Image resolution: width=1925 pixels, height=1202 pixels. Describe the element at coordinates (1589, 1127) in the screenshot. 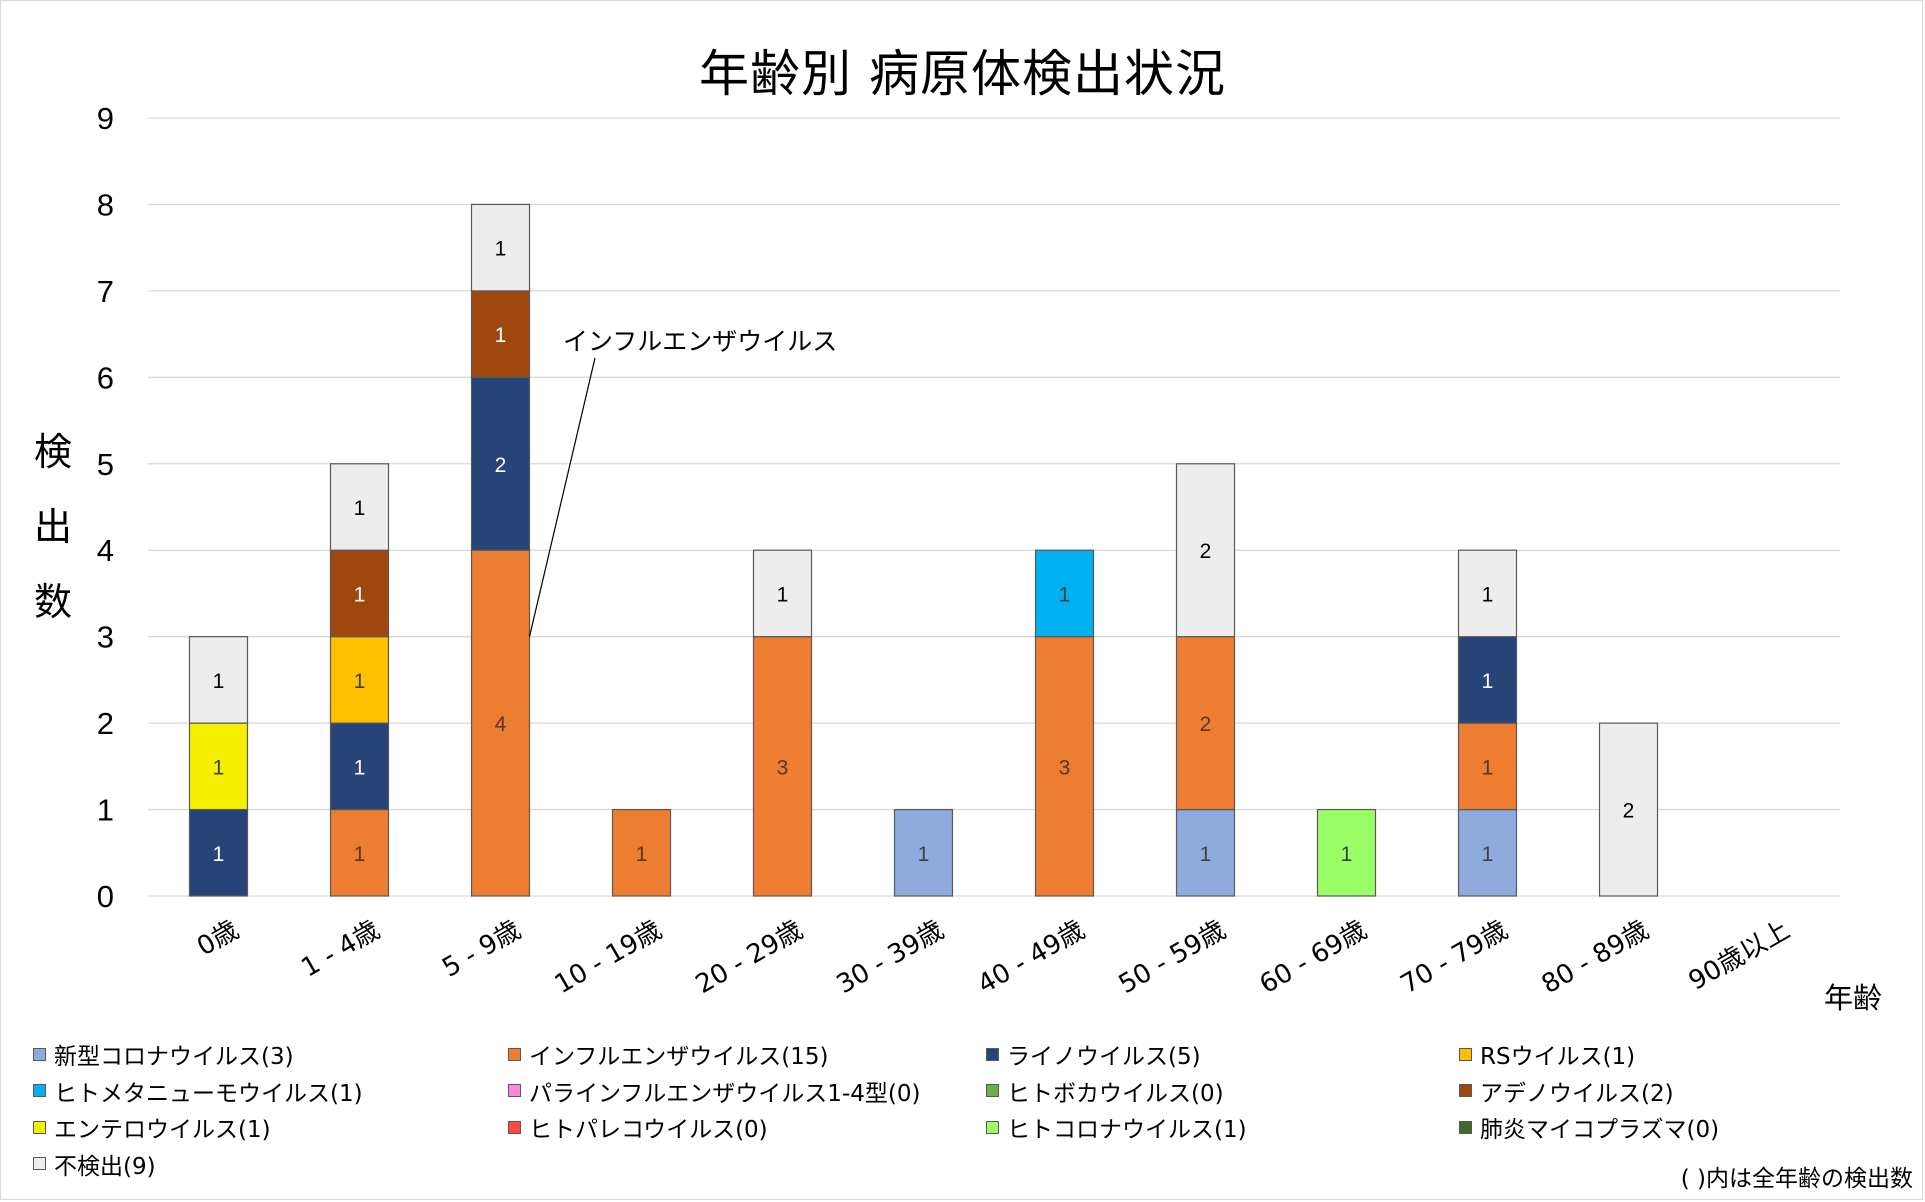

I see `legend-item: 肺炎マイコプラズマ(0)` at that location.